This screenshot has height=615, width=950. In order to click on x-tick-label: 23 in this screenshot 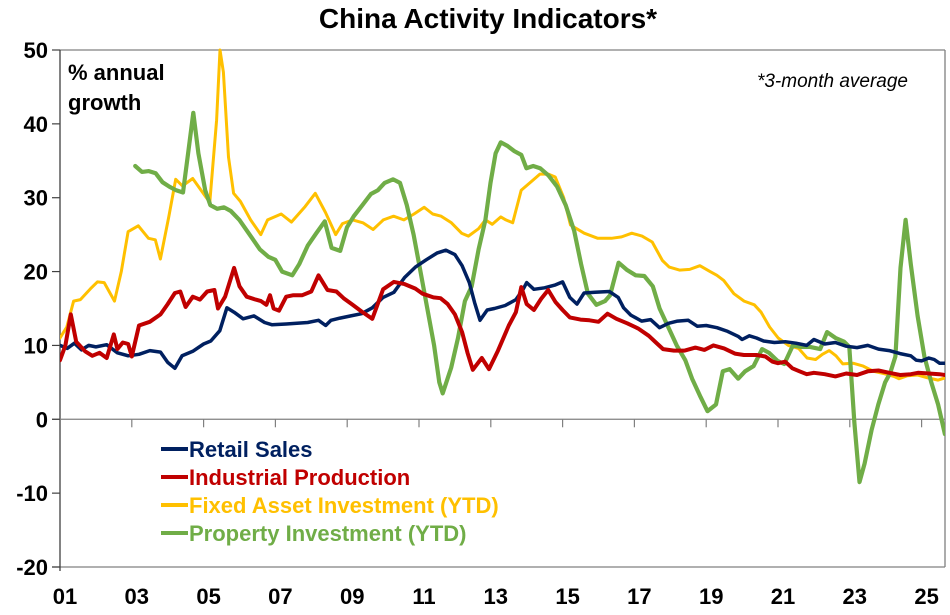, I will do `click(855, 596)`.